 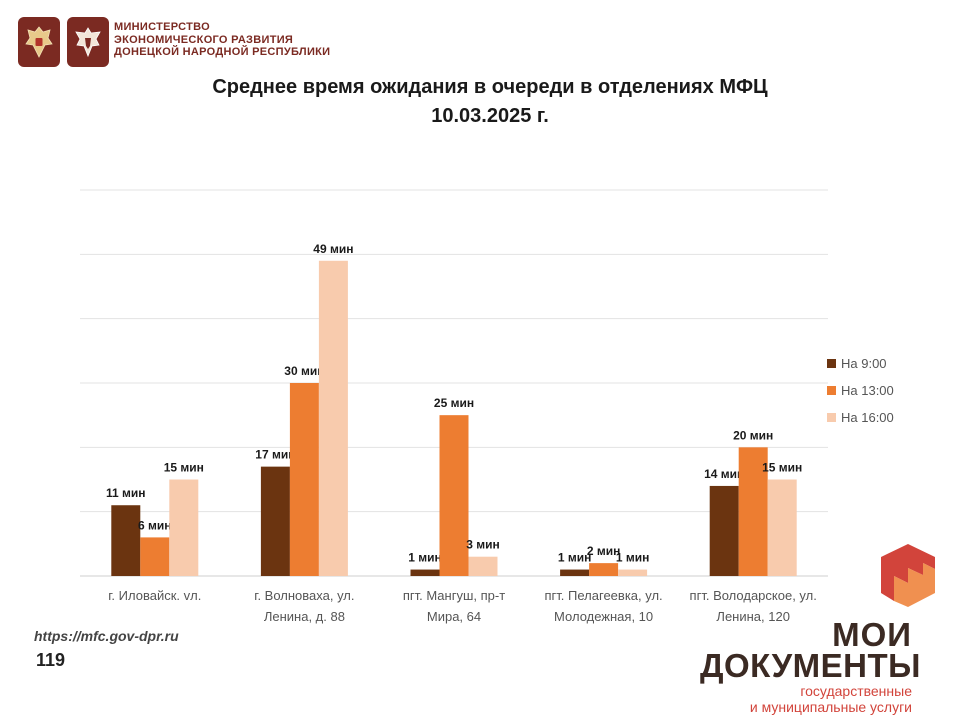 I want to click on data-label-1-0: 17 мин, so click(x=275, y=455).